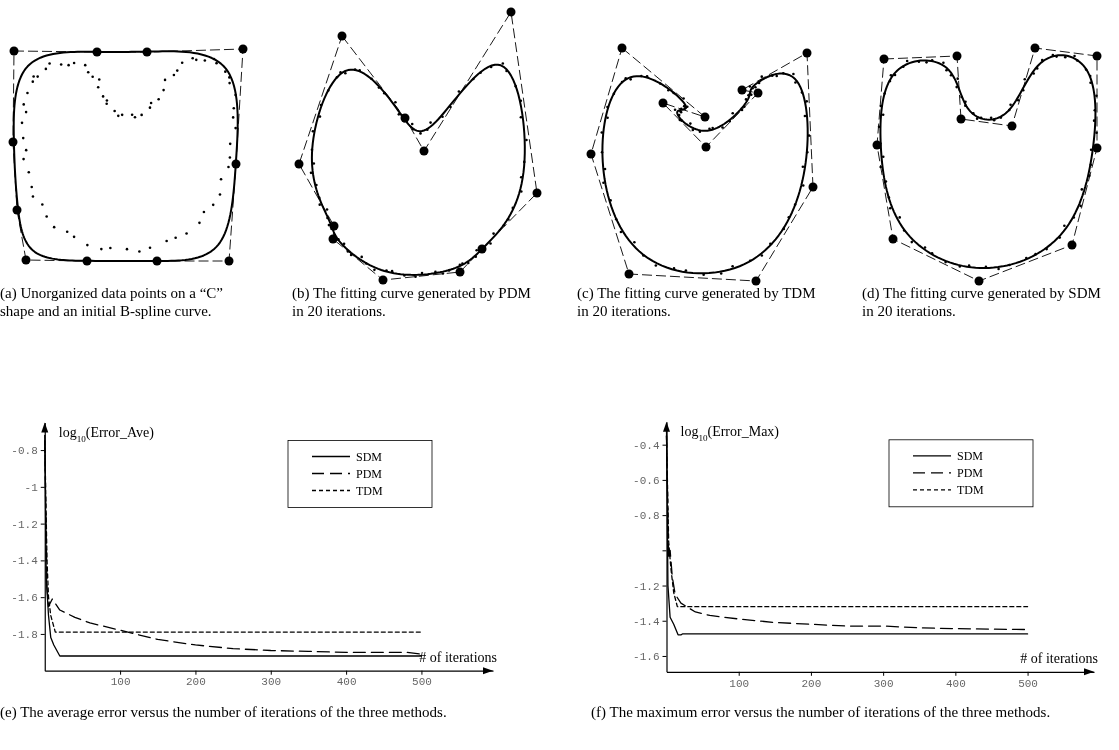 The height and width of the screenshot is (750, 1119). I want to click on text: (c) The fitting curve generated by TDM in 20 iterations., so click(696, 302).